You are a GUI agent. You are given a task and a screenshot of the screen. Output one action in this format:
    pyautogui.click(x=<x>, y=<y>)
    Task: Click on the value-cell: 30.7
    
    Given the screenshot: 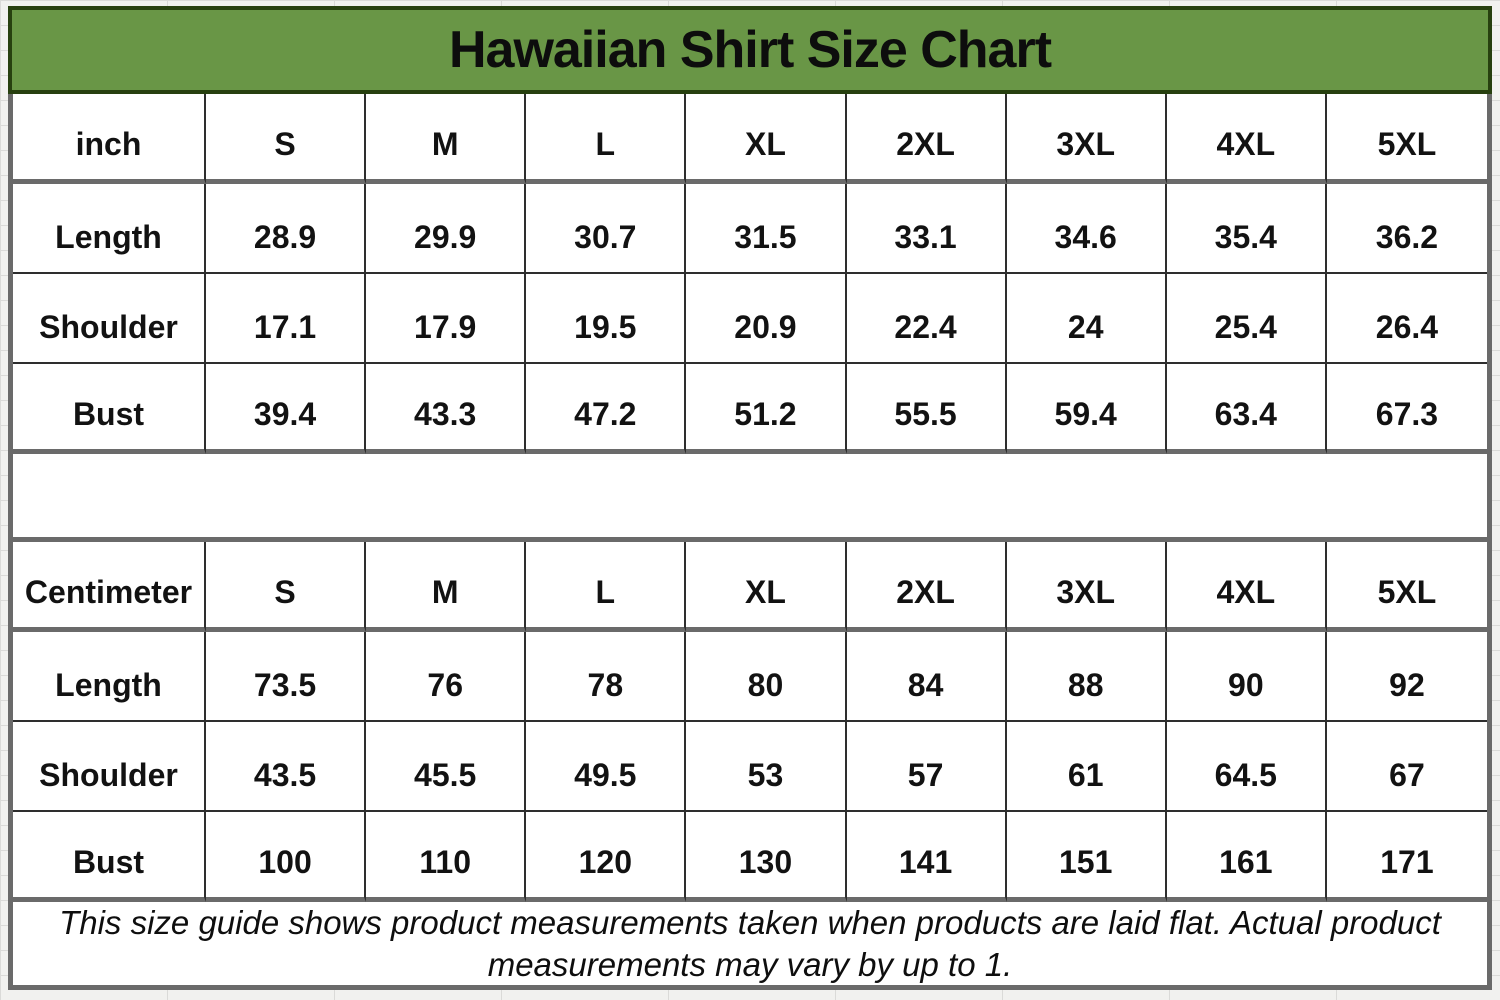 What is the action you would take?
    pyautogui.click(x=606, y=229)
    